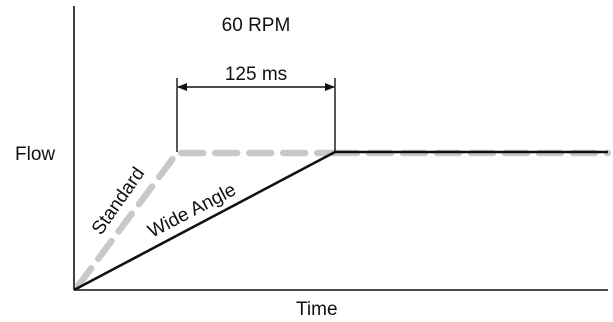  Describe the element at coordinates (317, 309) in the screenshot. I see `x-axis-label: Time` at that location.